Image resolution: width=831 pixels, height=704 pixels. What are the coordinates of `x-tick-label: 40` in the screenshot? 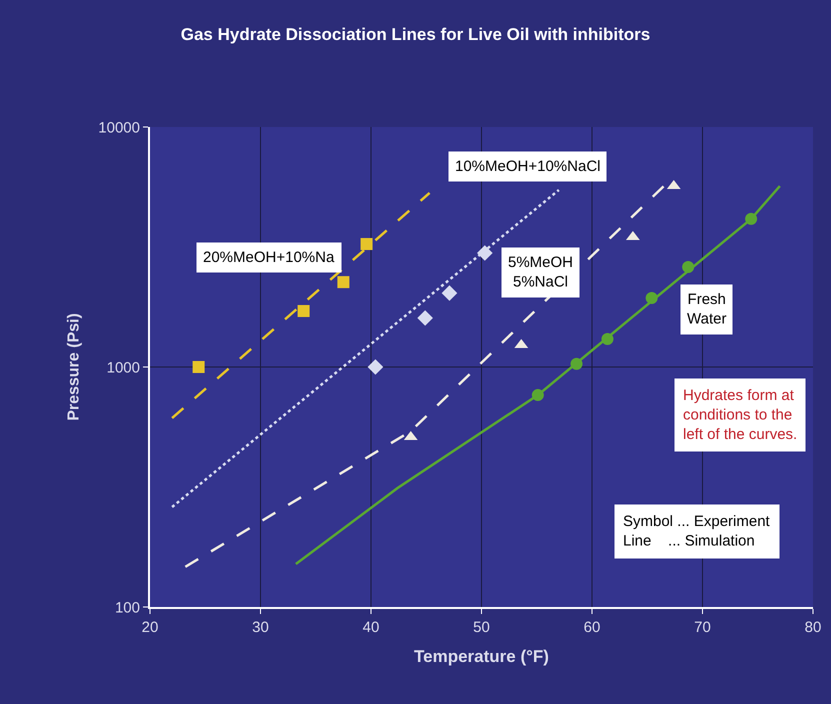 It's located at (371, 627).